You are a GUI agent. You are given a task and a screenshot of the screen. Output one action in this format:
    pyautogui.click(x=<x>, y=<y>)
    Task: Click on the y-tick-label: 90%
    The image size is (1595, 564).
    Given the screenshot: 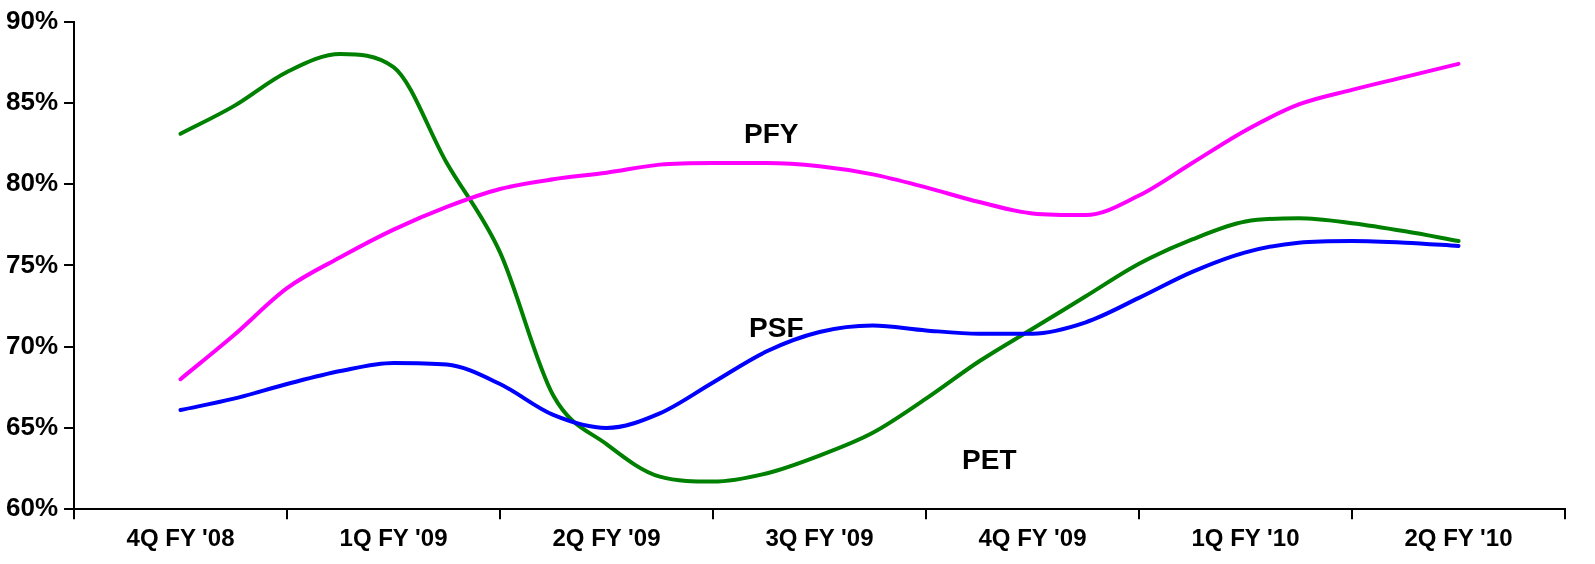 What is the action you would take?
    pyautogui.click(x=32, y=19)
    